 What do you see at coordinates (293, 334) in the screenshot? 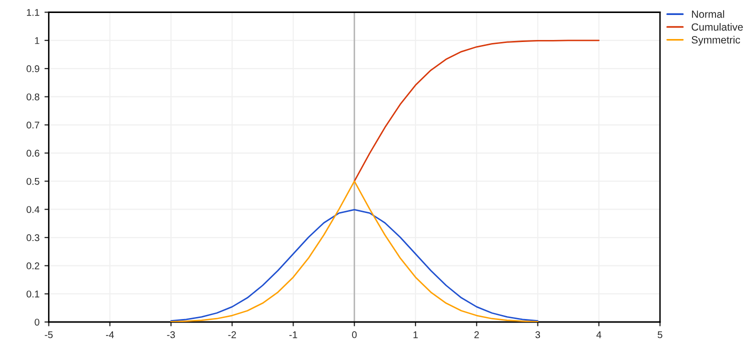
I see `x-tick-label: -1` at bounding box center [293, 334].